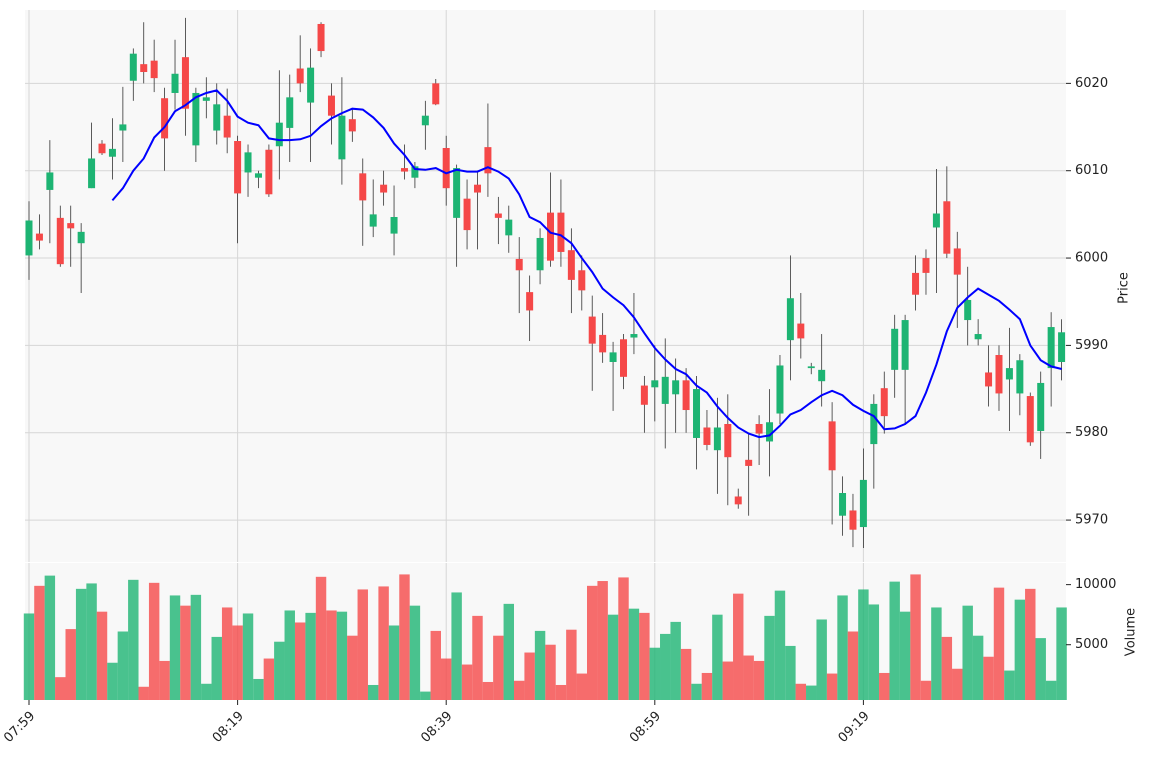 Image resolution: width=1149 pixels, height=758 pixels. What do you see at coordinates (854, 727) in the screenshot?
I see `x-tick-label: 09:19` at bounding box center [854, 727].